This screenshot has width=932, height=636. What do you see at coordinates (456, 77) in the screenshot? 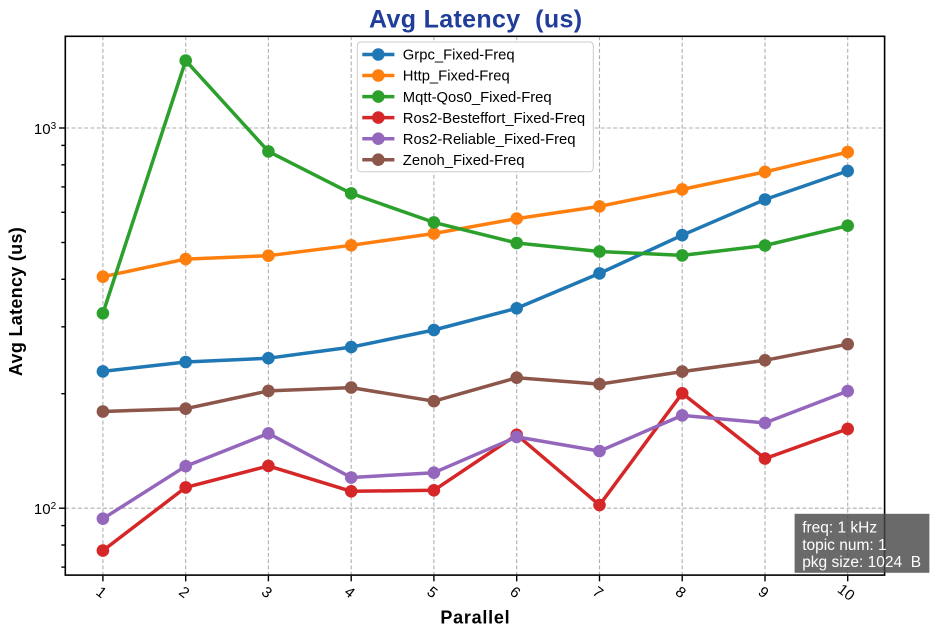
I see `svg-text: Http_Fixed-Freq` at bounding box center [456, 77].